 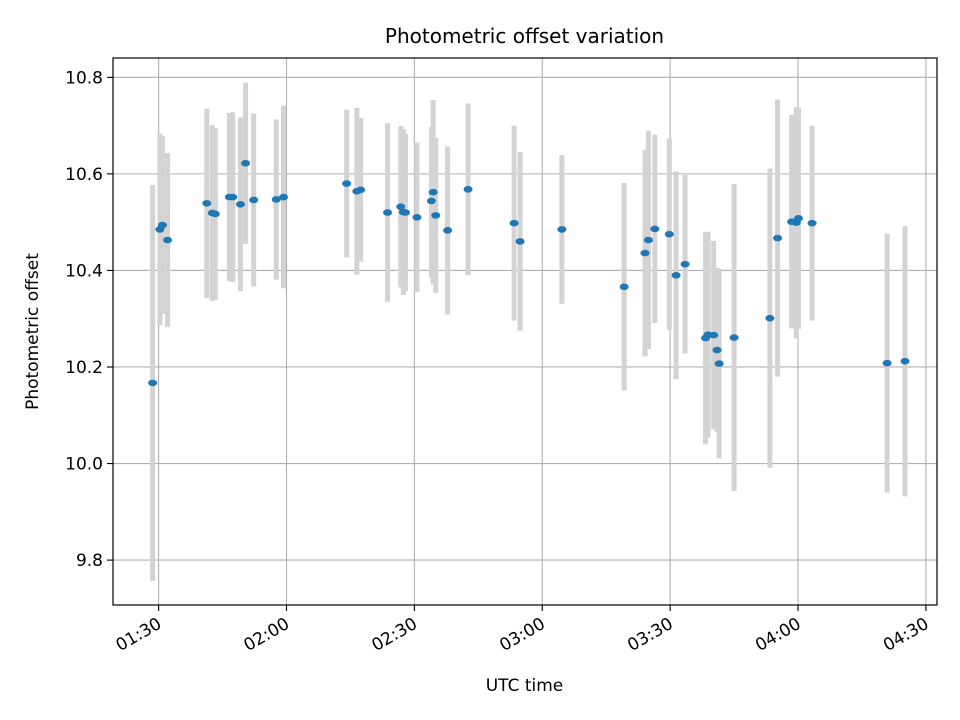 I want to click on y-axis-label: Photometric offset, so click(x=33, y=331).